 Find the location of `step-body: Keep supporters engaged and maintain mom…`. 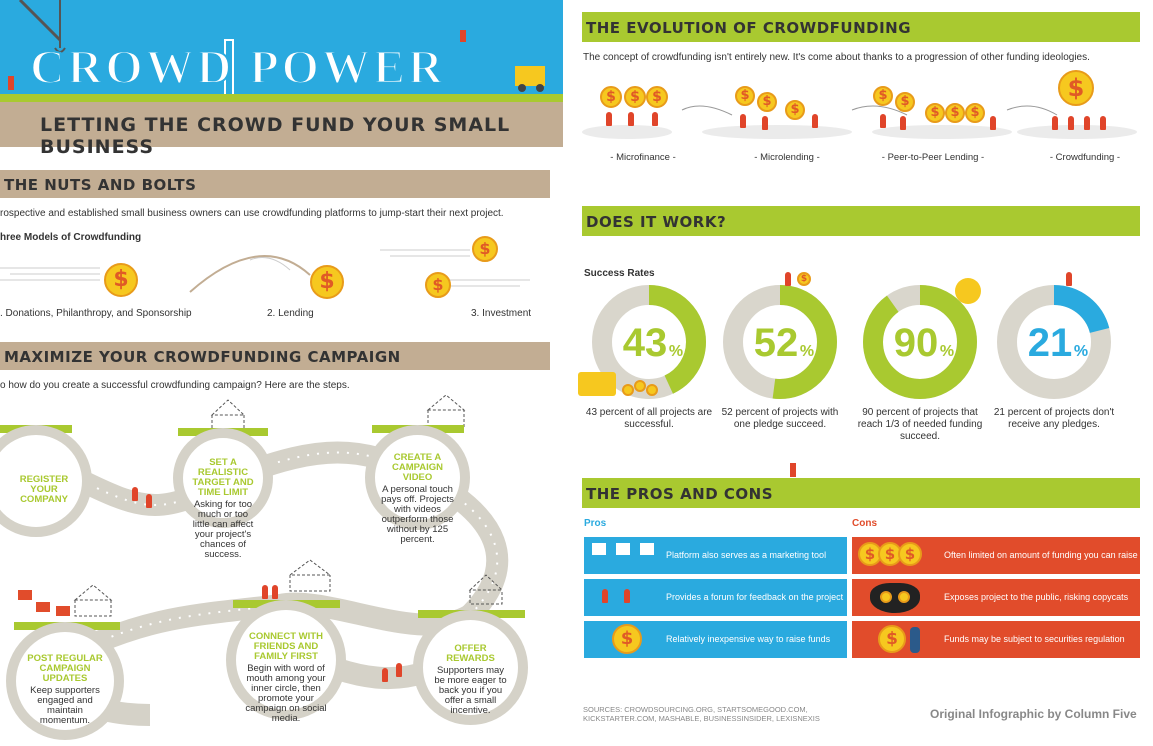

step-body: Keep supporters engaged and maintain mom… is located at coordinates (65, 705).